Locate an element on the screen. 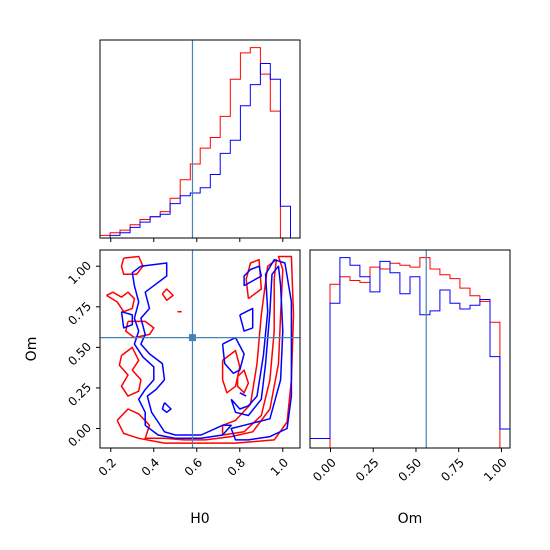  contour-y-ticks: 0.00 0.25 0.50 0.75 1.00 is located at coordinates (82, 354).